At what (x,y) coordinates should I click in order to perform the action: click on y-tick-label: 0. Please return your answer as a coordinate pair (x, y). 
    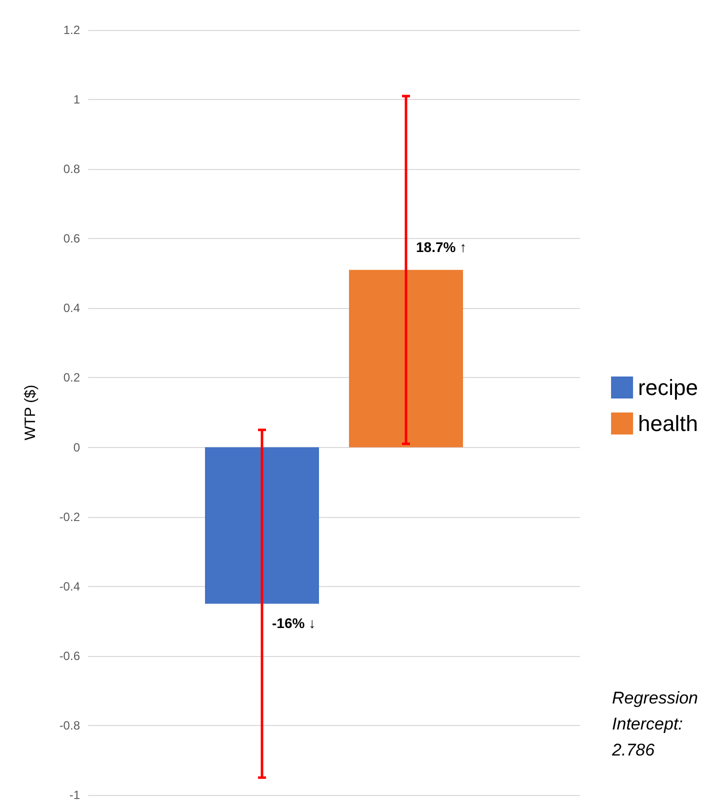
    Looking at the image, I should click on (76, 447).